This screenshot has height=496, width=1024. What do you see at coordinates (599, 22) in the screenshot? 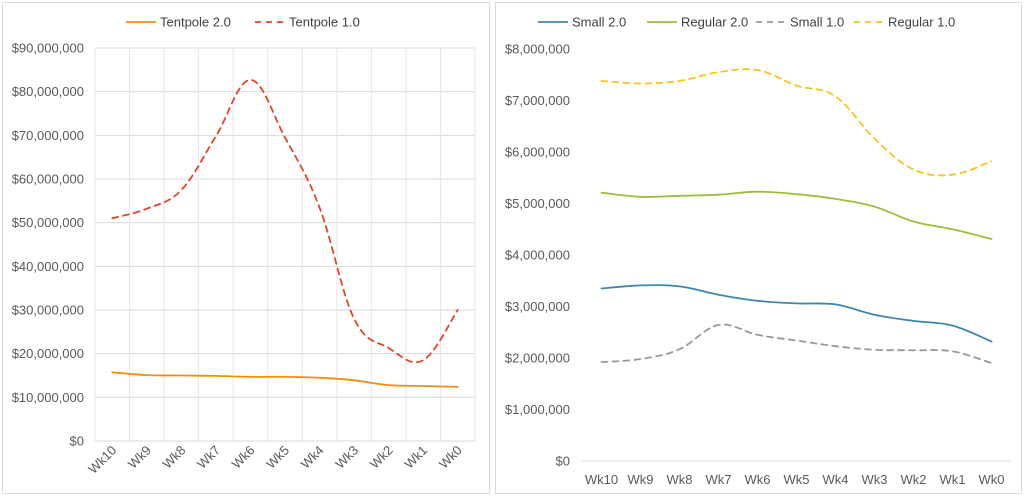
I see `legend-label: Small 2.0` at bounding box center [599, 22].